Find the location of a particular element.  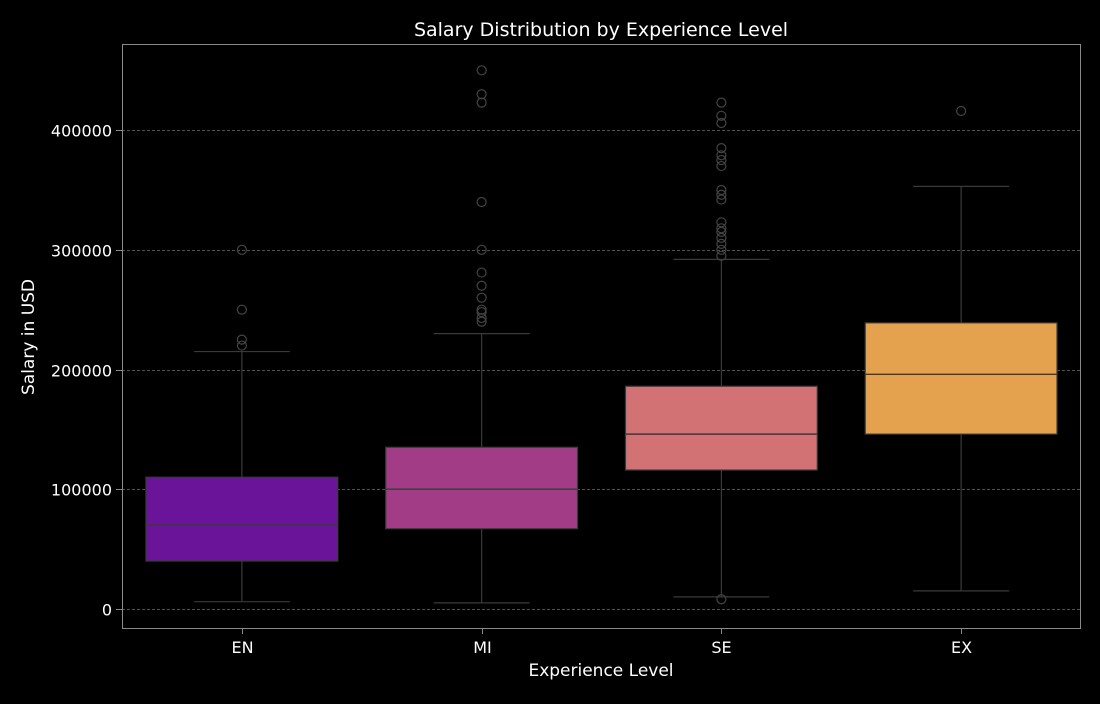

y-tick-label: 300000 is located at coordinates (81, 251).